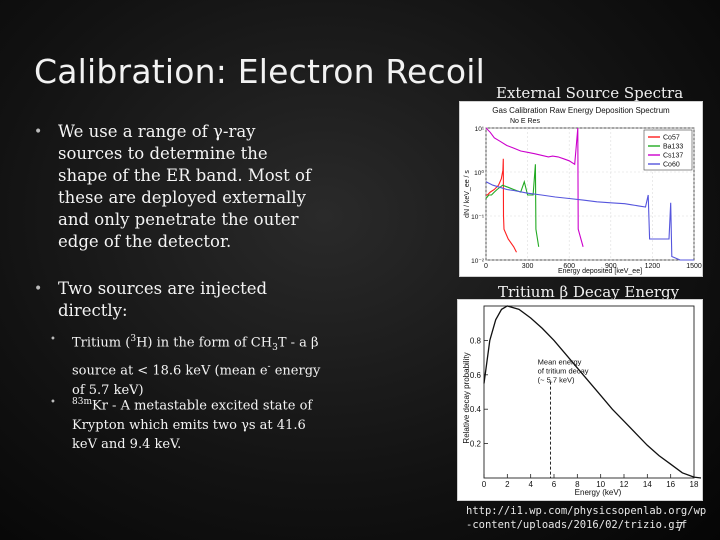 The width and height of the screenshot is (720, 540). Describe the element at coordinates (501, 205) in the screenshot. I see `series-line-co57` at that location.